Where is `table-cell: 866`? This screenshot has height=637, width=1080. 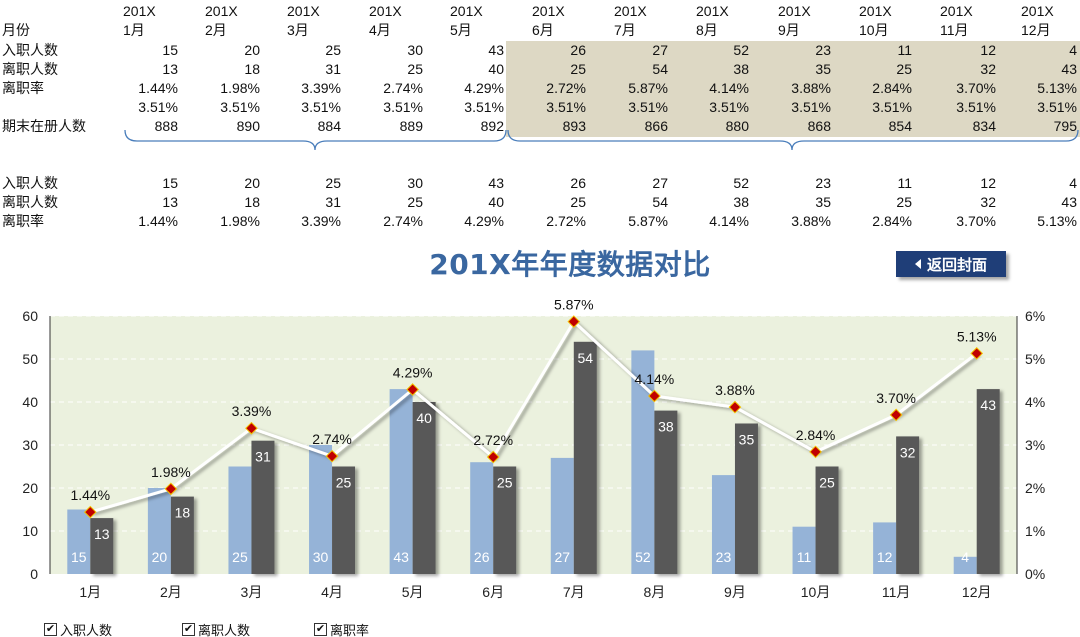 table-cell: 866 is located at coordinates (656, 126).